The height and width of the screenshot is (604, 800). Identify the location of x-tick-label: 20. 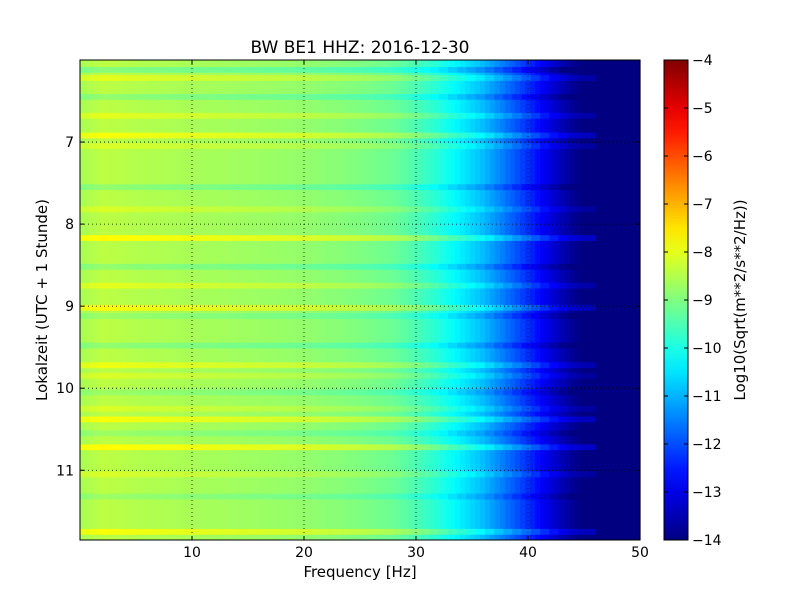
(304, 553).